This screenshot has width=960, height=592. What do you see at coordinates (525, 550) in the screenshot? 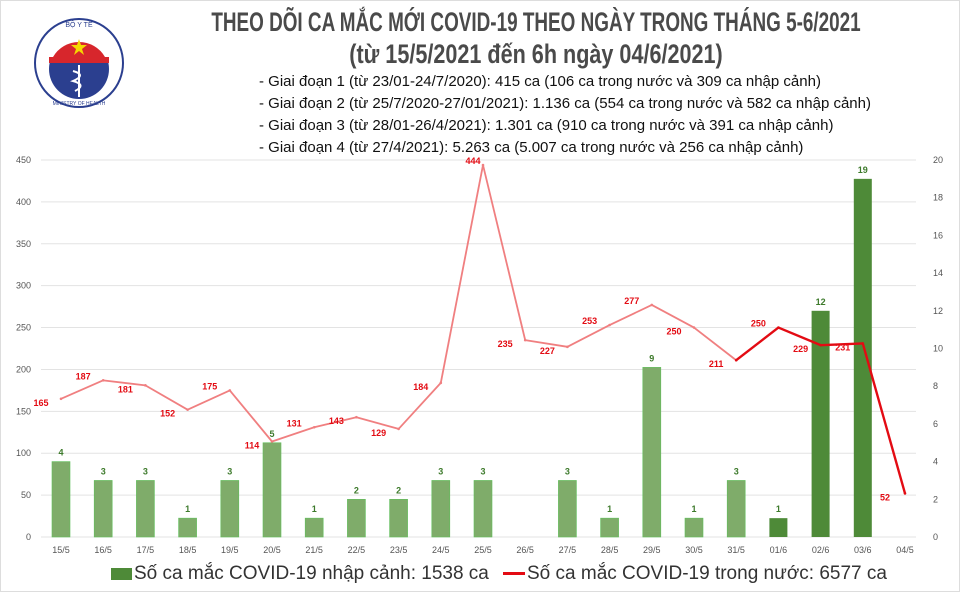
I see `x-axis-tick: 26/5` at bounding box center [525, 550].